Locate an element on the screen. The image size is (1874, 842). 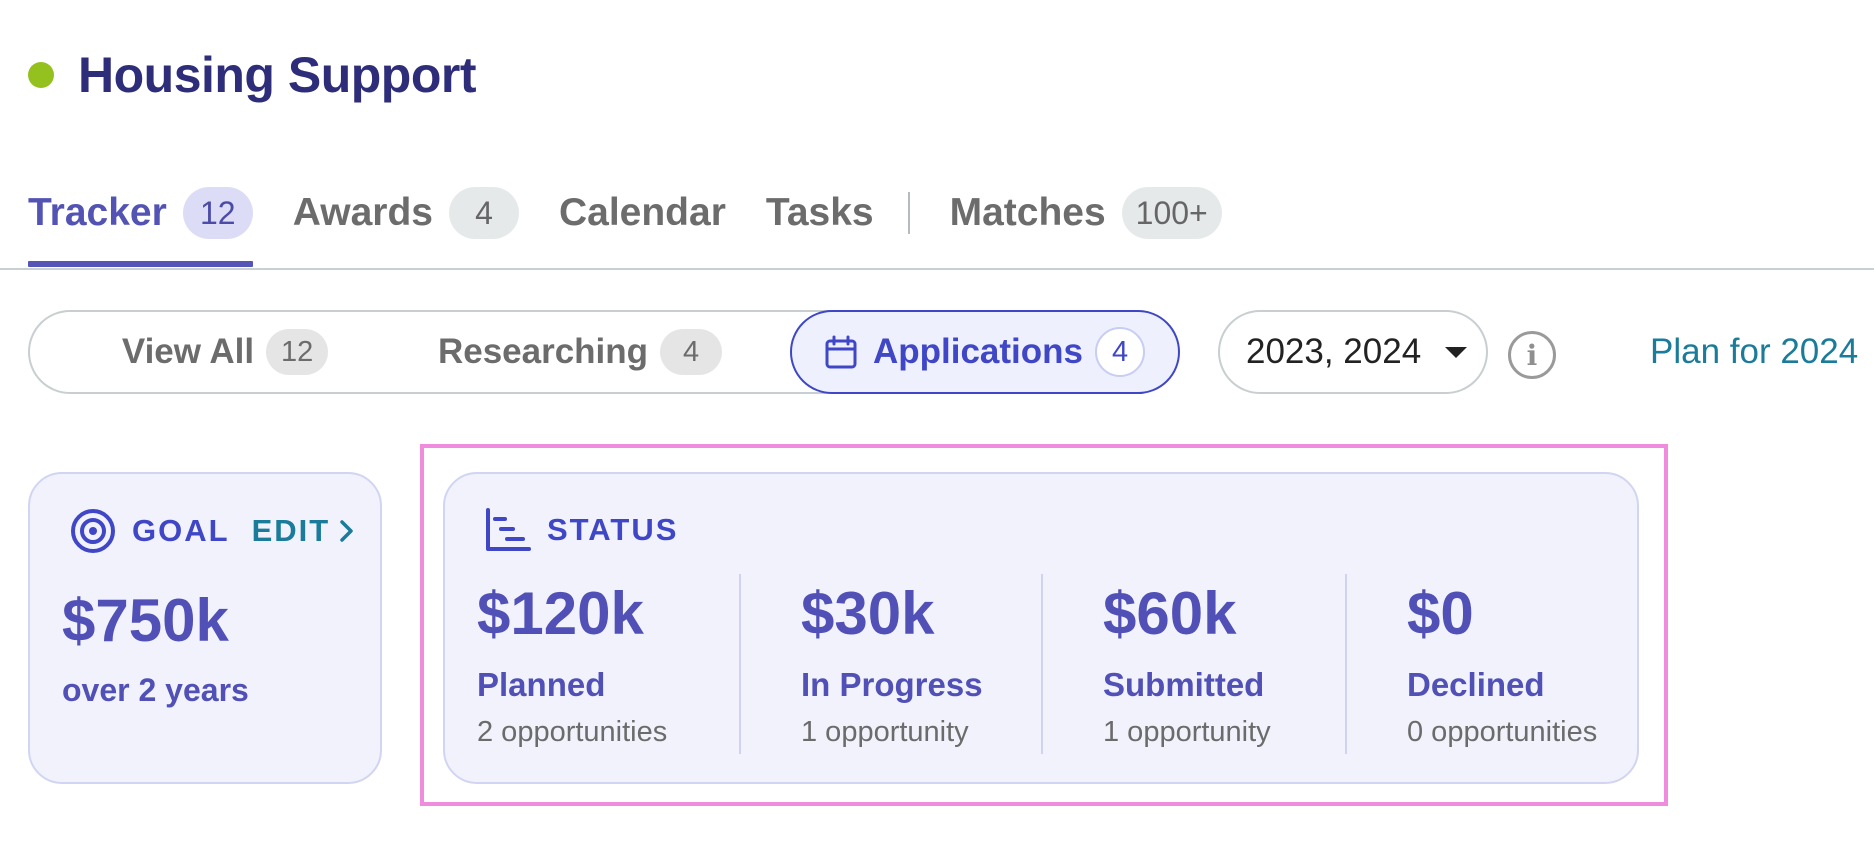
goal-edit-link: EDIT is located at coordinates (291, 530).